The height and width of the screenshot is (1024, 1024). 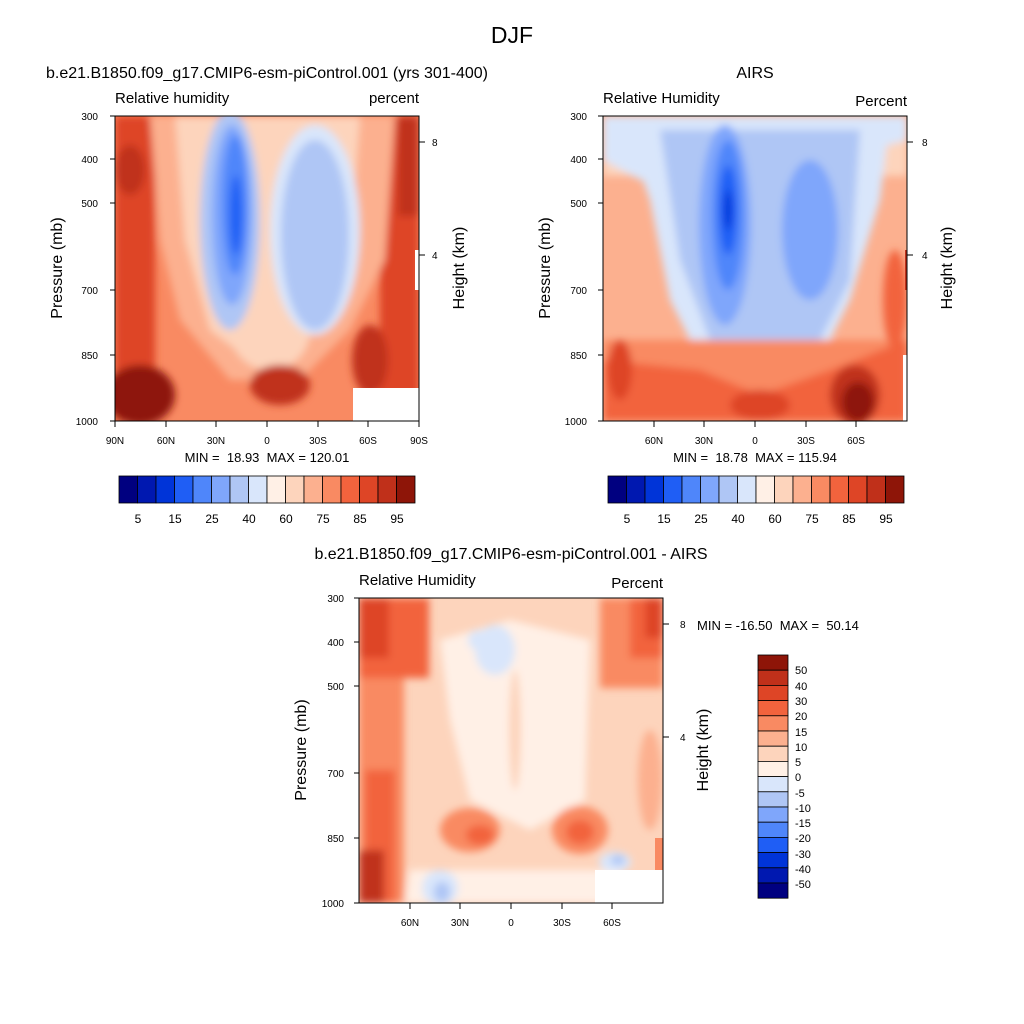 I want to click on panel-airs-height-ticklabel: 4, so click(x=925, y=256).